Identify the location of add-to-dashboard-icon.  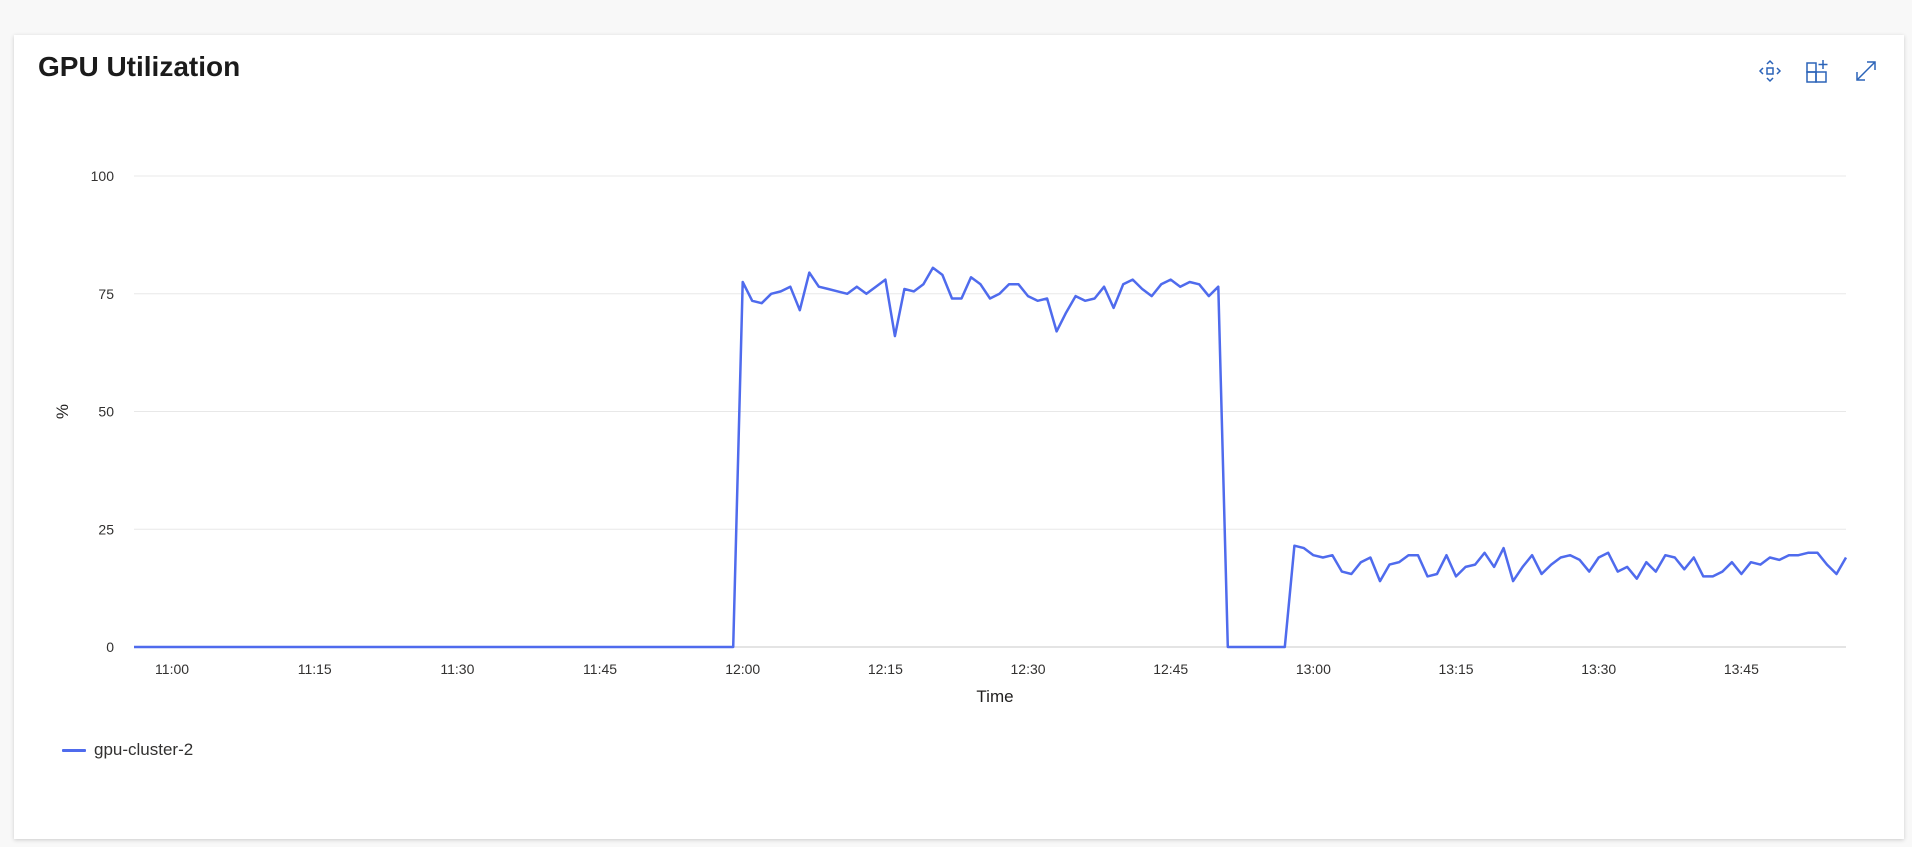
(1817, 71).